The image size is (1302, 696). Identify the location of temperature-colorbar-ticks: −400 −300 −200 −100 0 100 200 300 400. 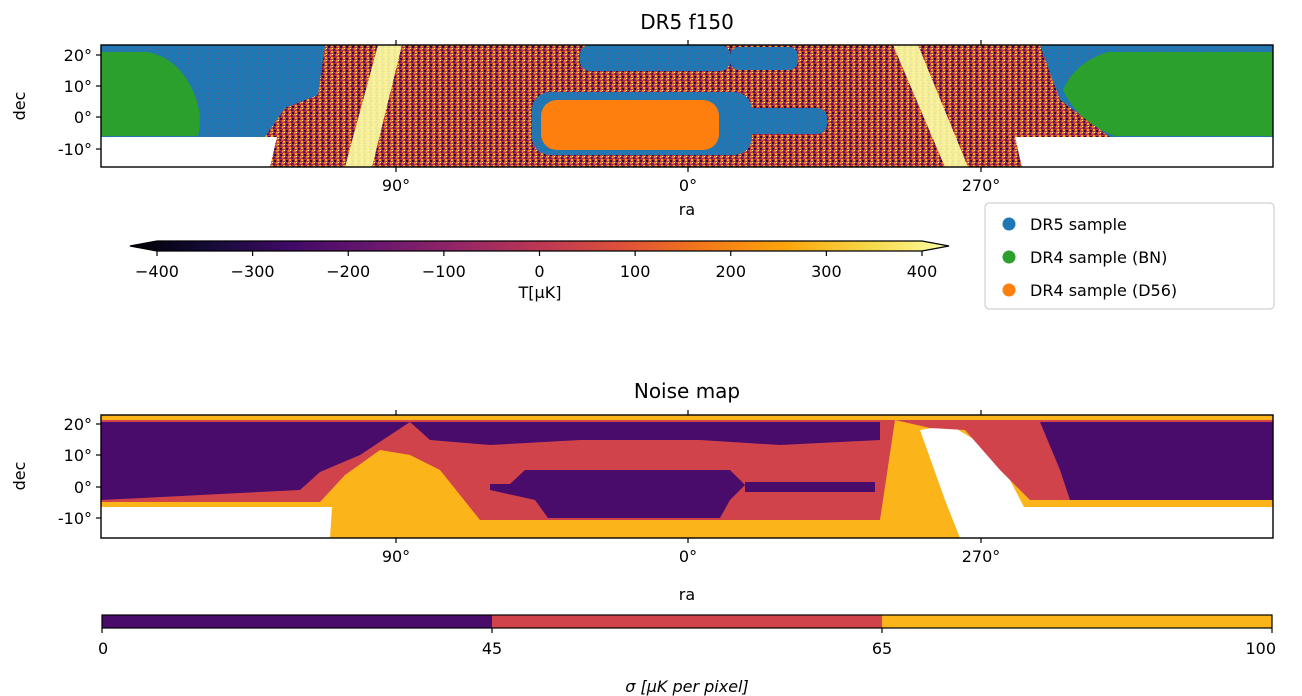
(536, 266).